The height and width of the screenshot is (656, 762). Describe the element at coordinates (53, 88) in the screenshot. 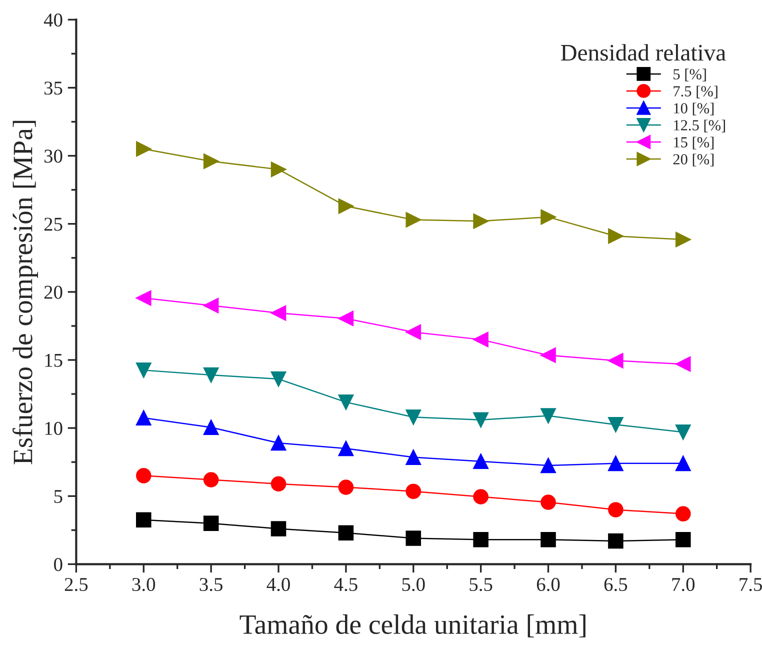

I see `y-tick-label: 35` at that location.